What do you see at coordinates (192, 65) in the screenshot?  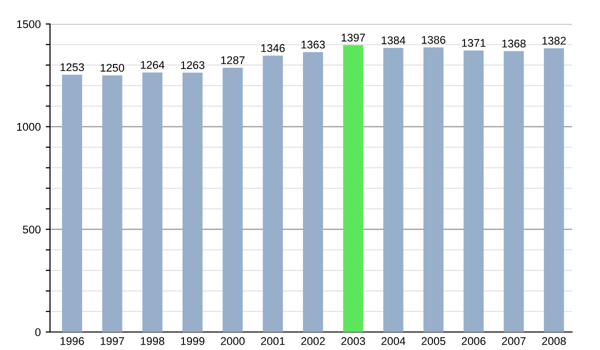 I see `data-label: 1263` at bounding box center [192, 65].